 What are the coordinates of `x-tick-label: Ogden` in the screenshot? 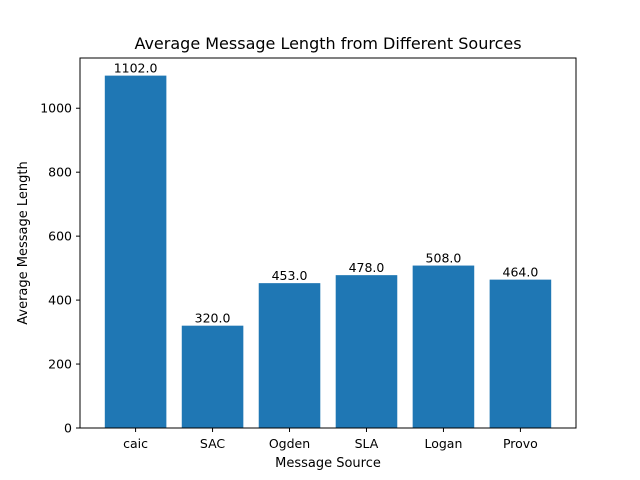 It's located at (289, 443).